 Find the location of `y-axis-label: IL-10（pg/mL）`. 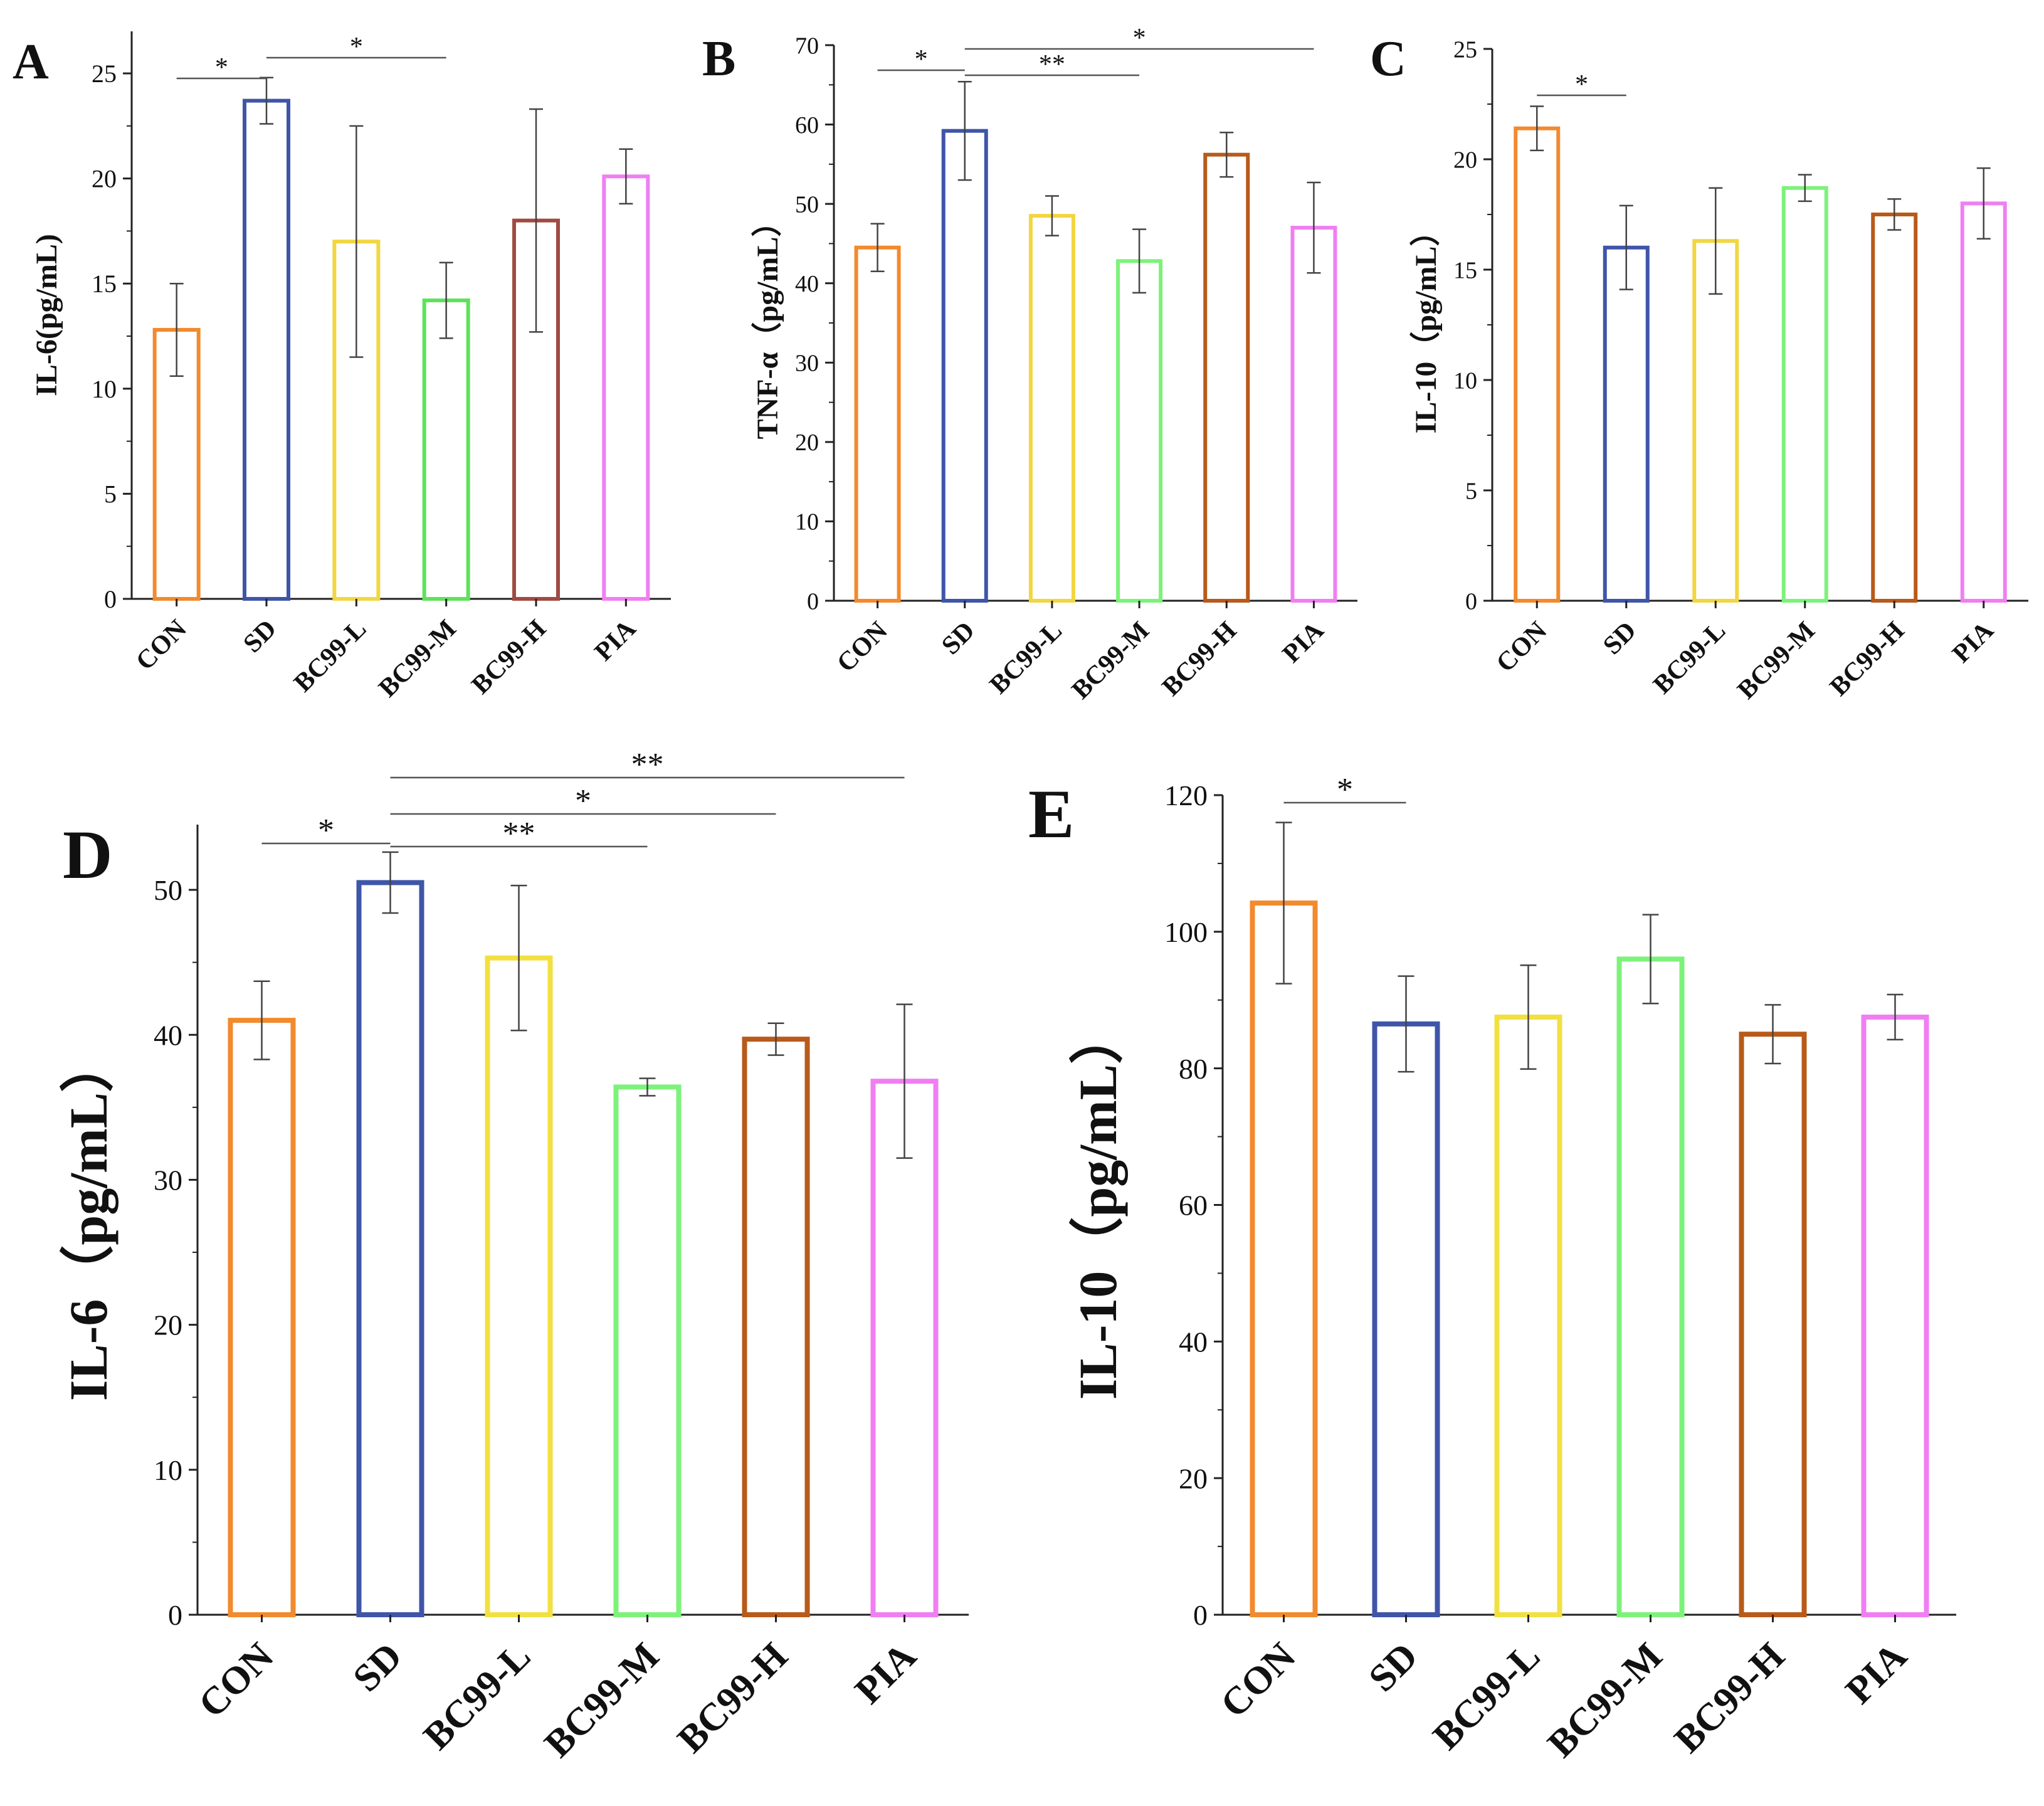

y-axis-label: IL-10（pg/mL） is located at coordinates (1098, 1205).